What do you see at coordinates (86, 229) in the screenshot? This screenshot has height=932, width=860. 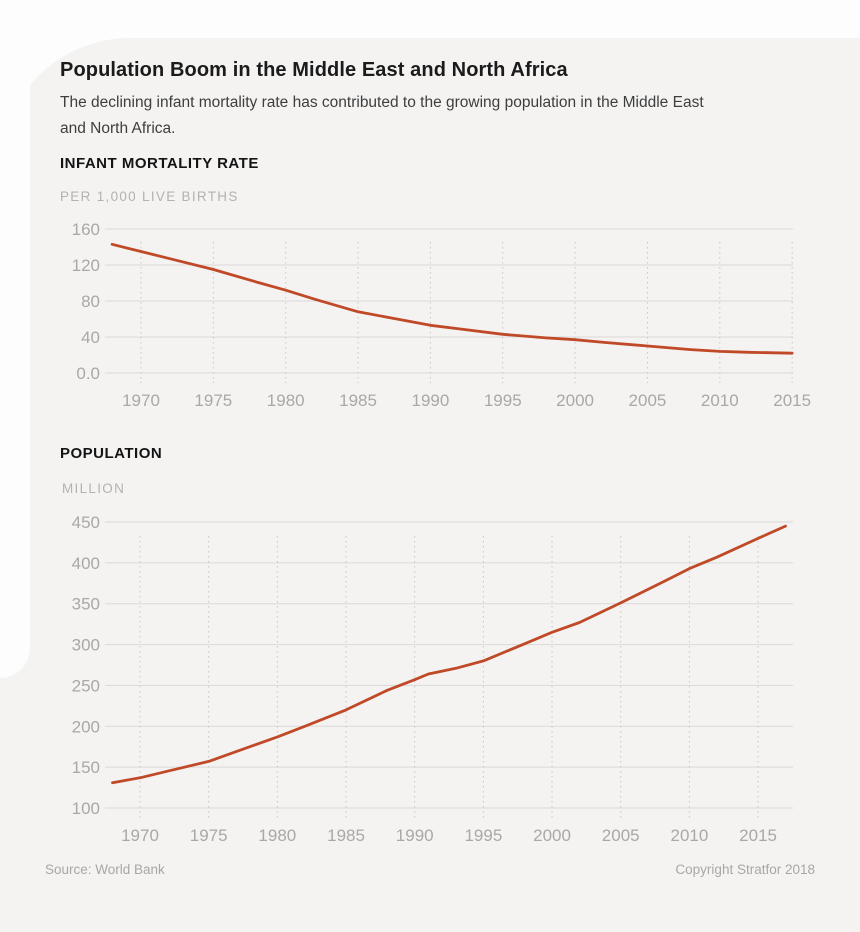 I see `y-axis-tick-label: 160` at bounding box center [86, 229].